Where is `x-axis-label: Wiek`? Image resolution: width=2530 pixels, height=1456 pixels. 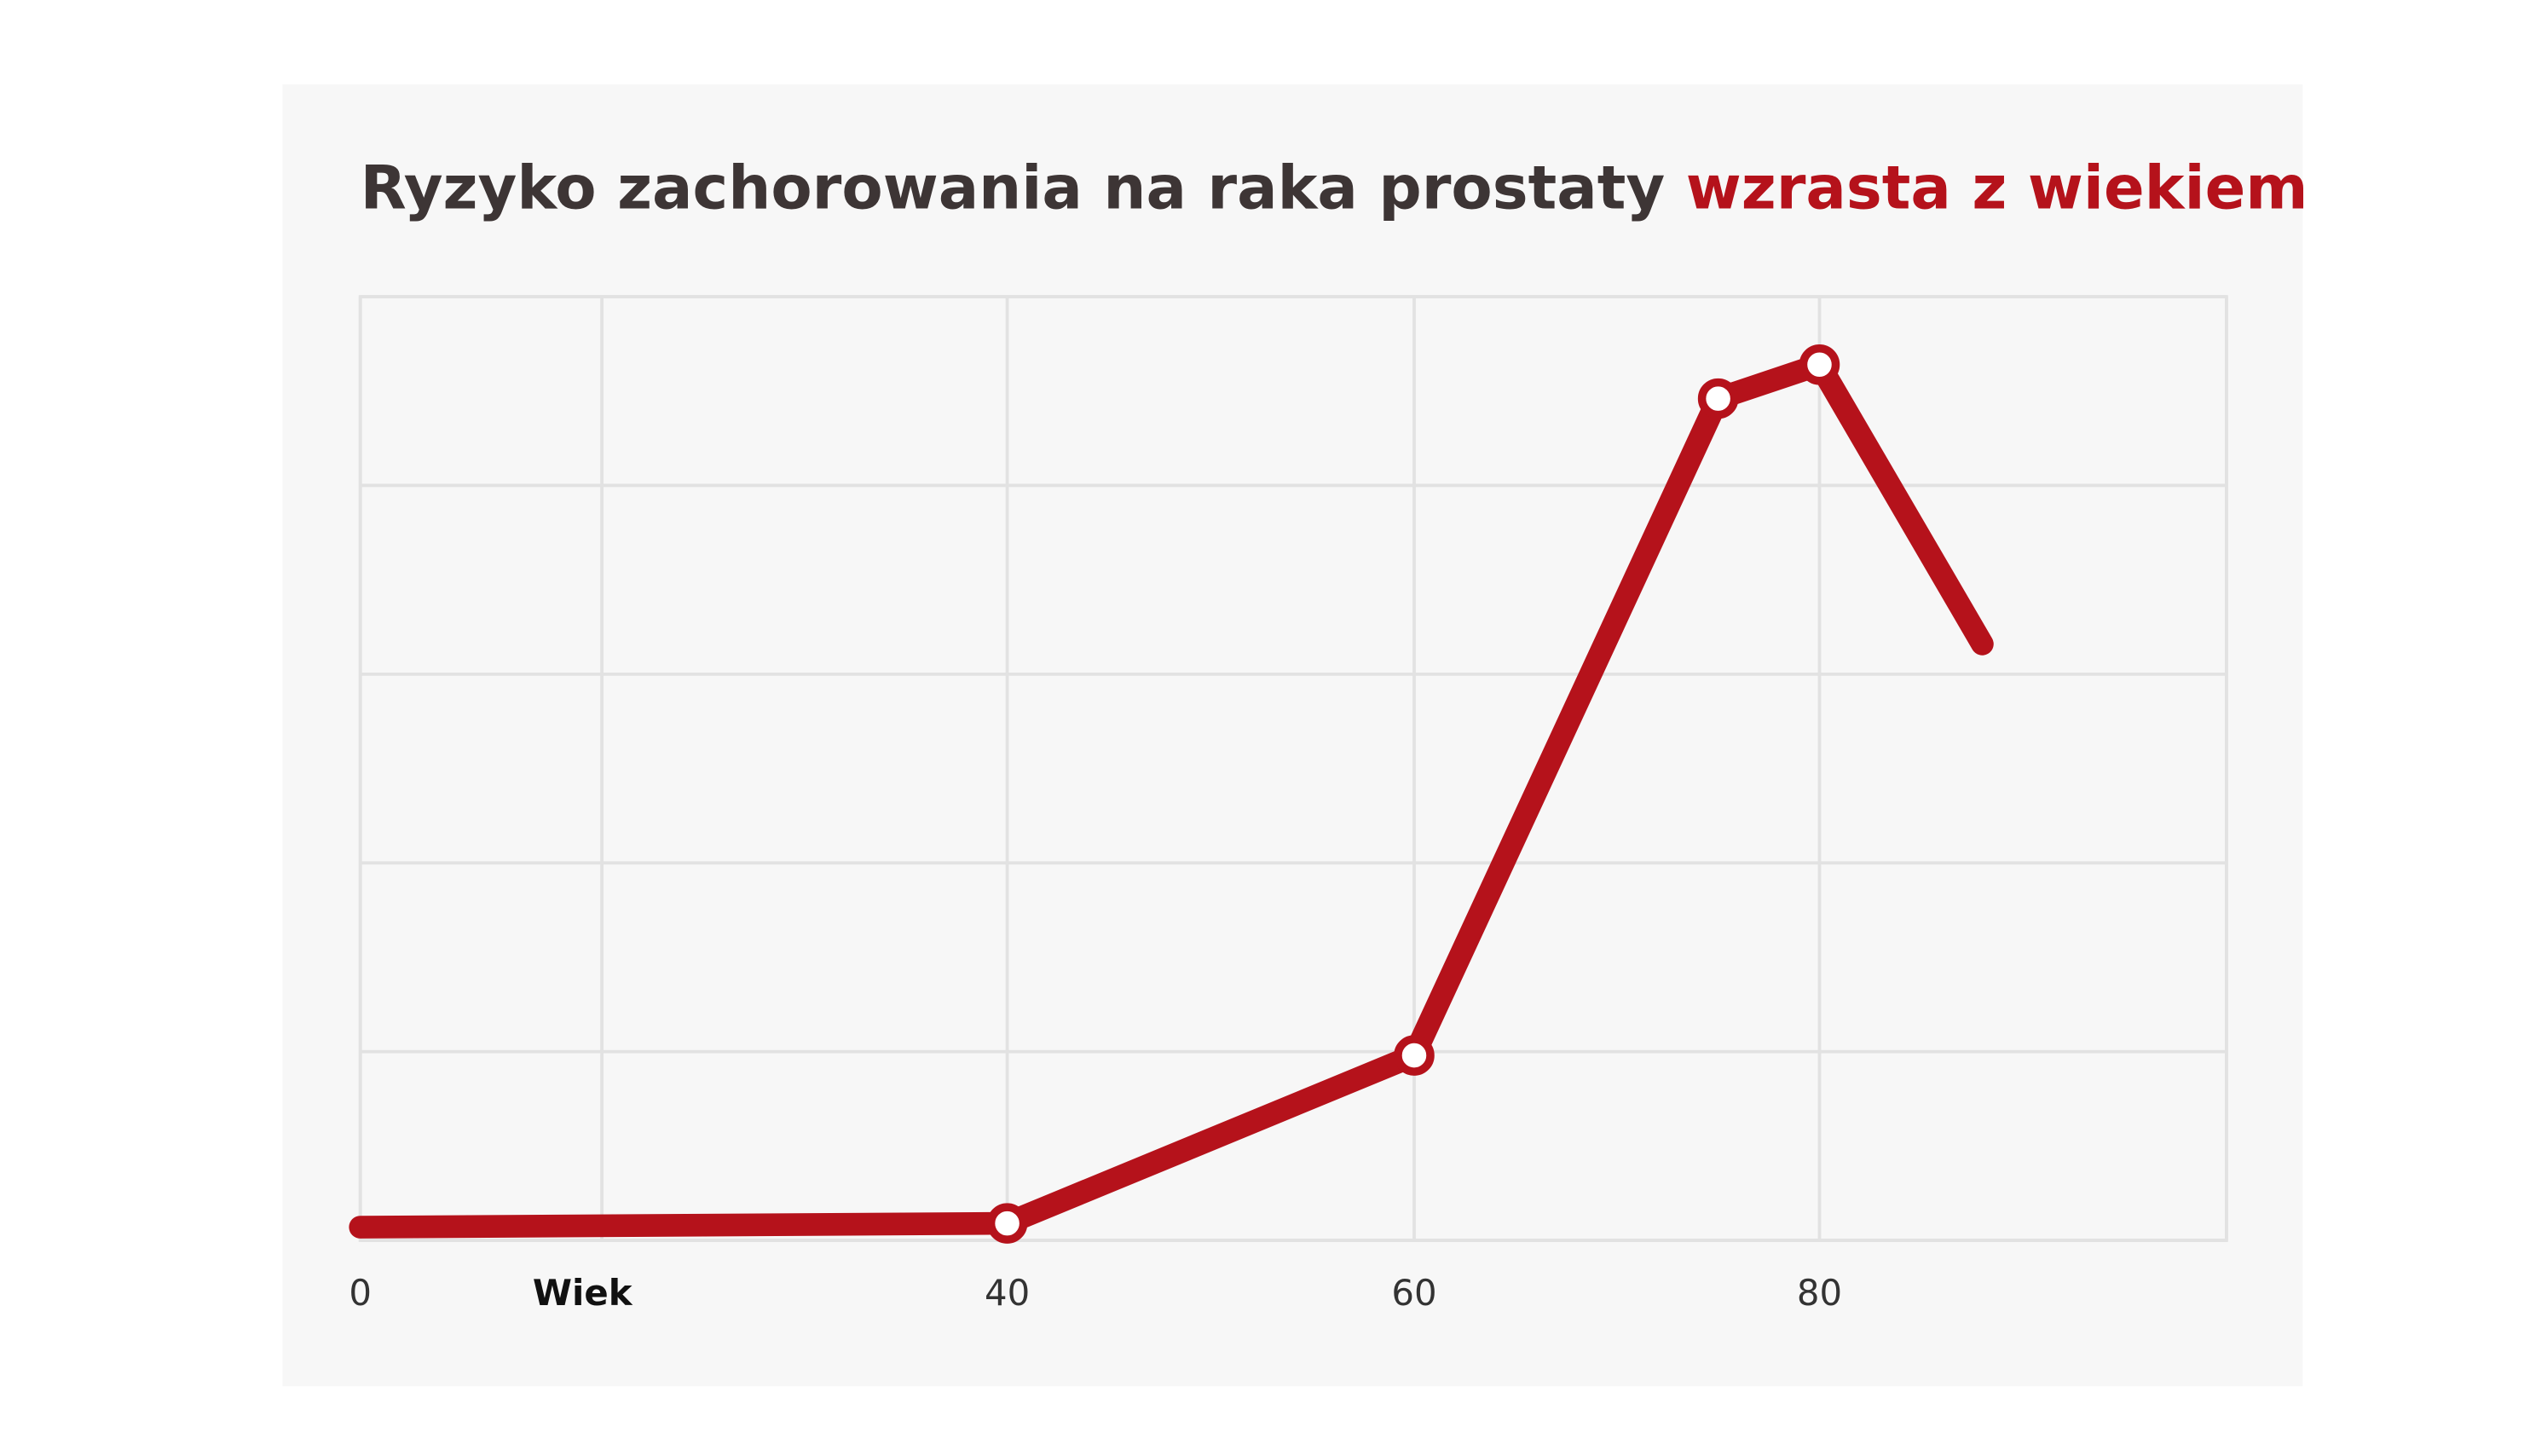
x-axis-label: Wiek is located at coordinates (583, 1293).